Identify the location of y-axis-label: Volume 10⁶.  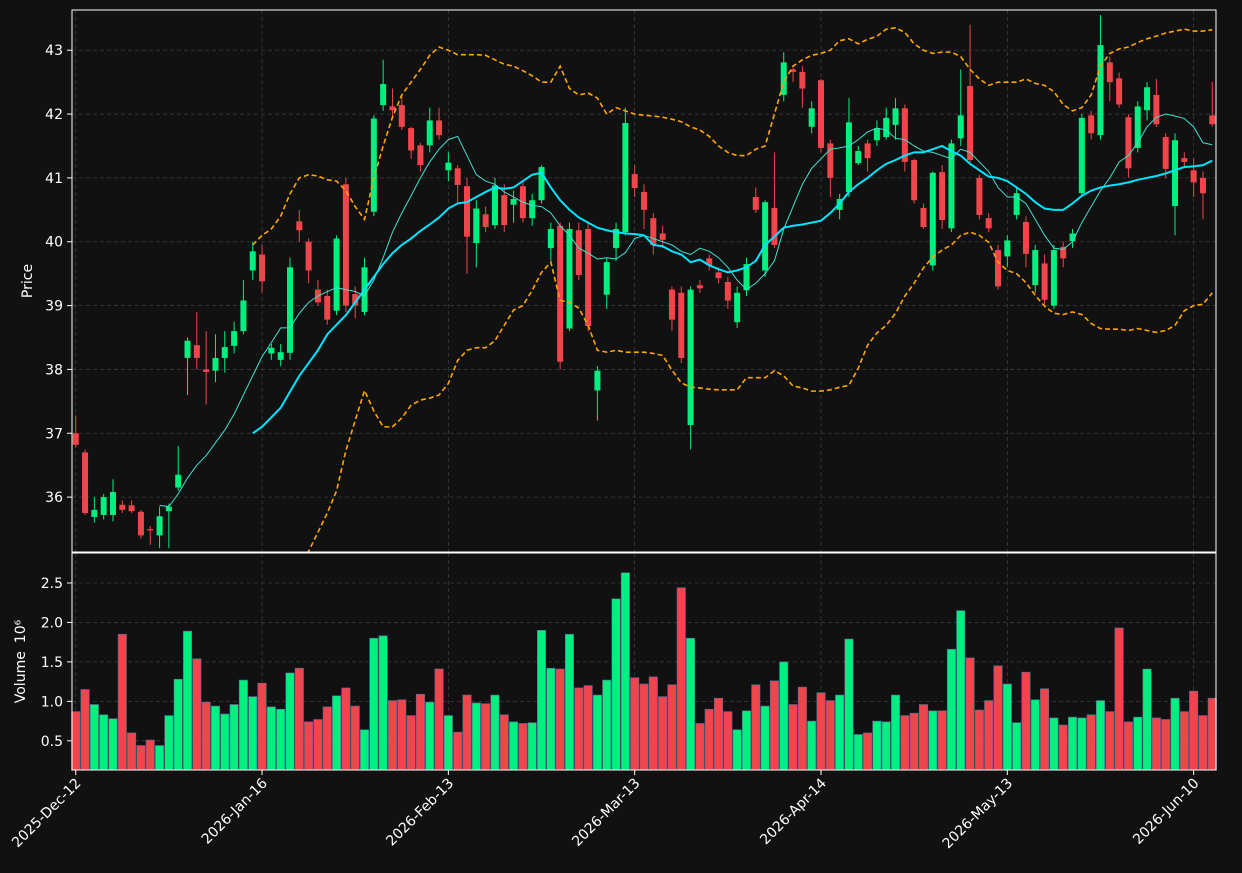
(21, 661).